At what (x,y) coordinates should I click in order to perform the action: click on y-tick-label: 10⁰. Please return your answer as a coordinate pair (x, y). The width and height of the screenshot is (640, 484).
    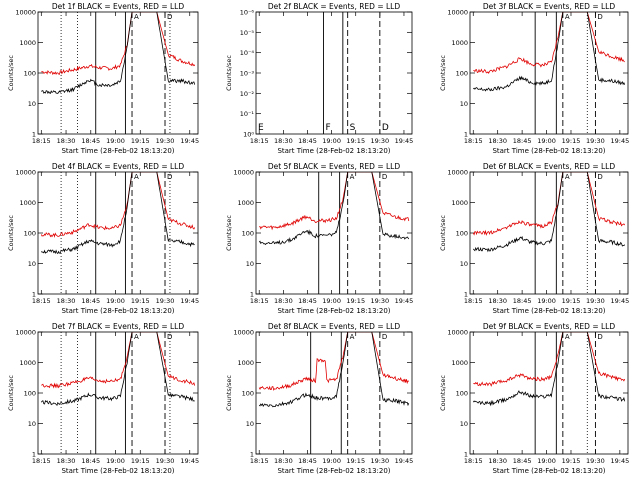
    Looking at the image, I should click on (248, 135).